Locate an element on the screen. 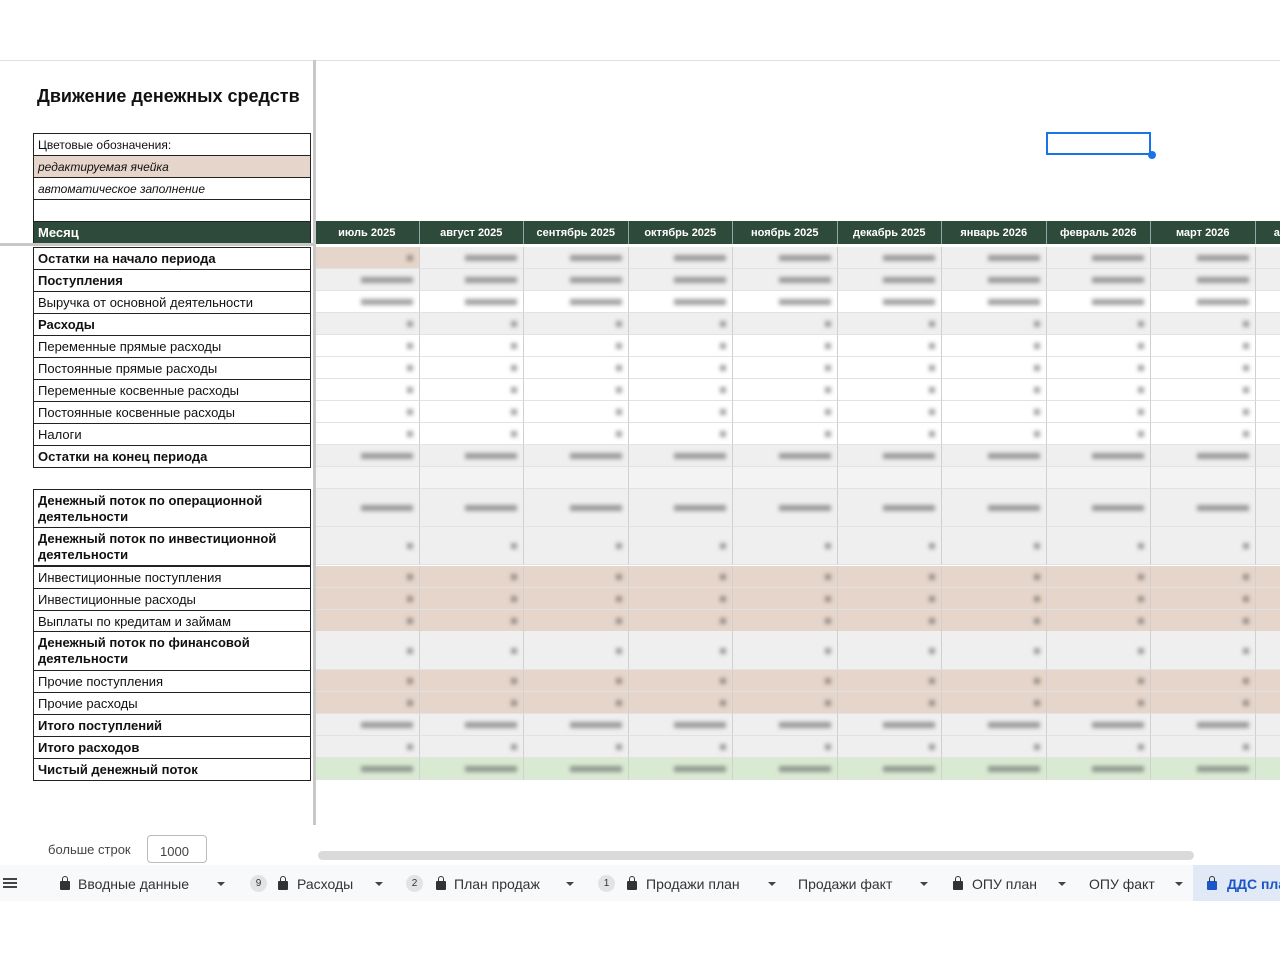  tab-badge: 1 is located at coordinates (606, 883).